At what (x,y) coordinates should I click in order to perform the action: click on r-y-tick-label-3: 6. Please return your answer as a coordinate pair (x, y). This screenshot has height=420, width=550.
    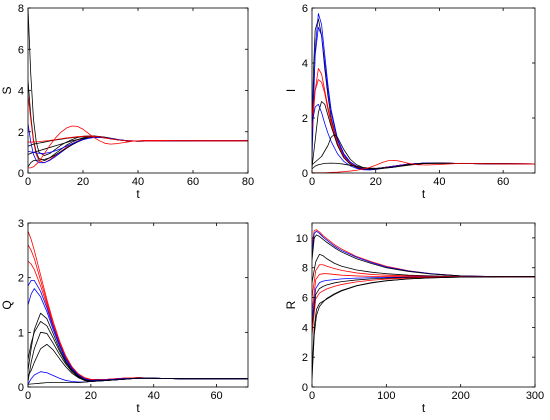
    Looking at the image, I should click on (305, 299).